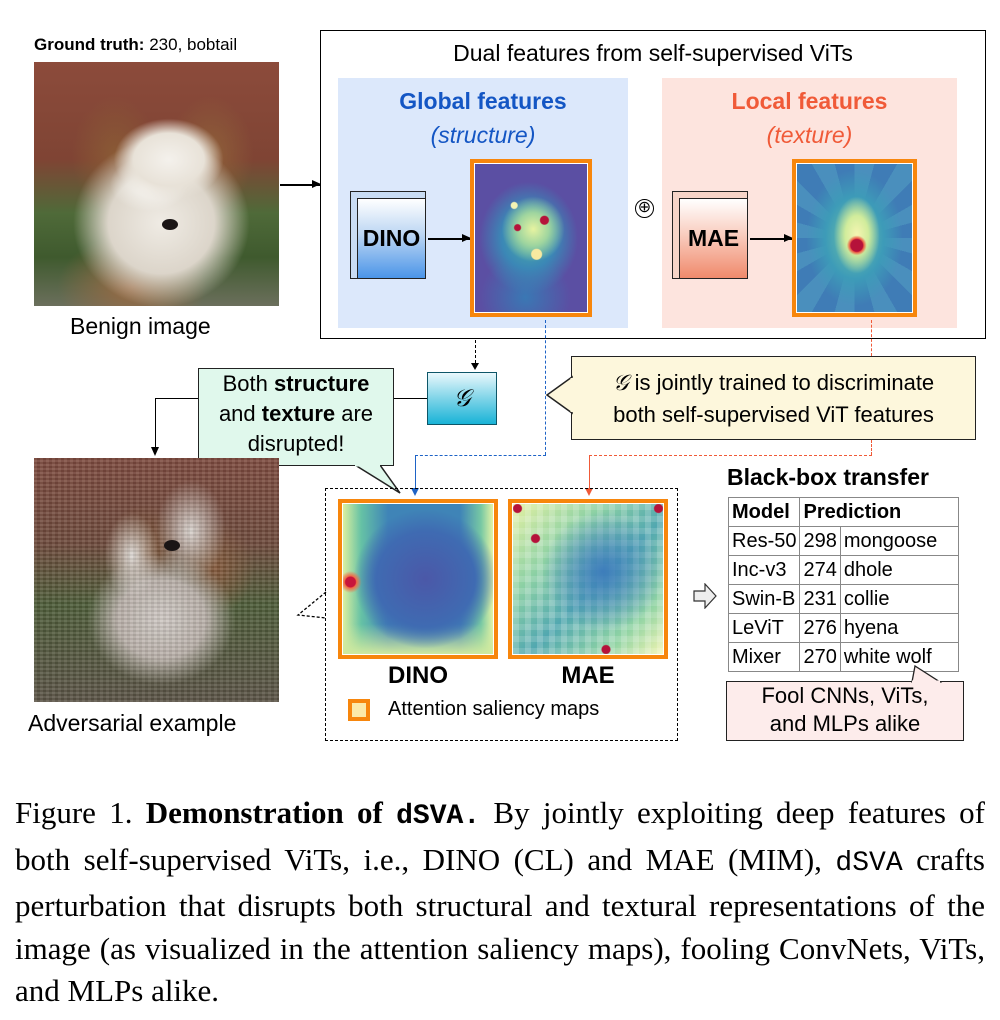  I want to click on dog-nose, so click(170, 224).